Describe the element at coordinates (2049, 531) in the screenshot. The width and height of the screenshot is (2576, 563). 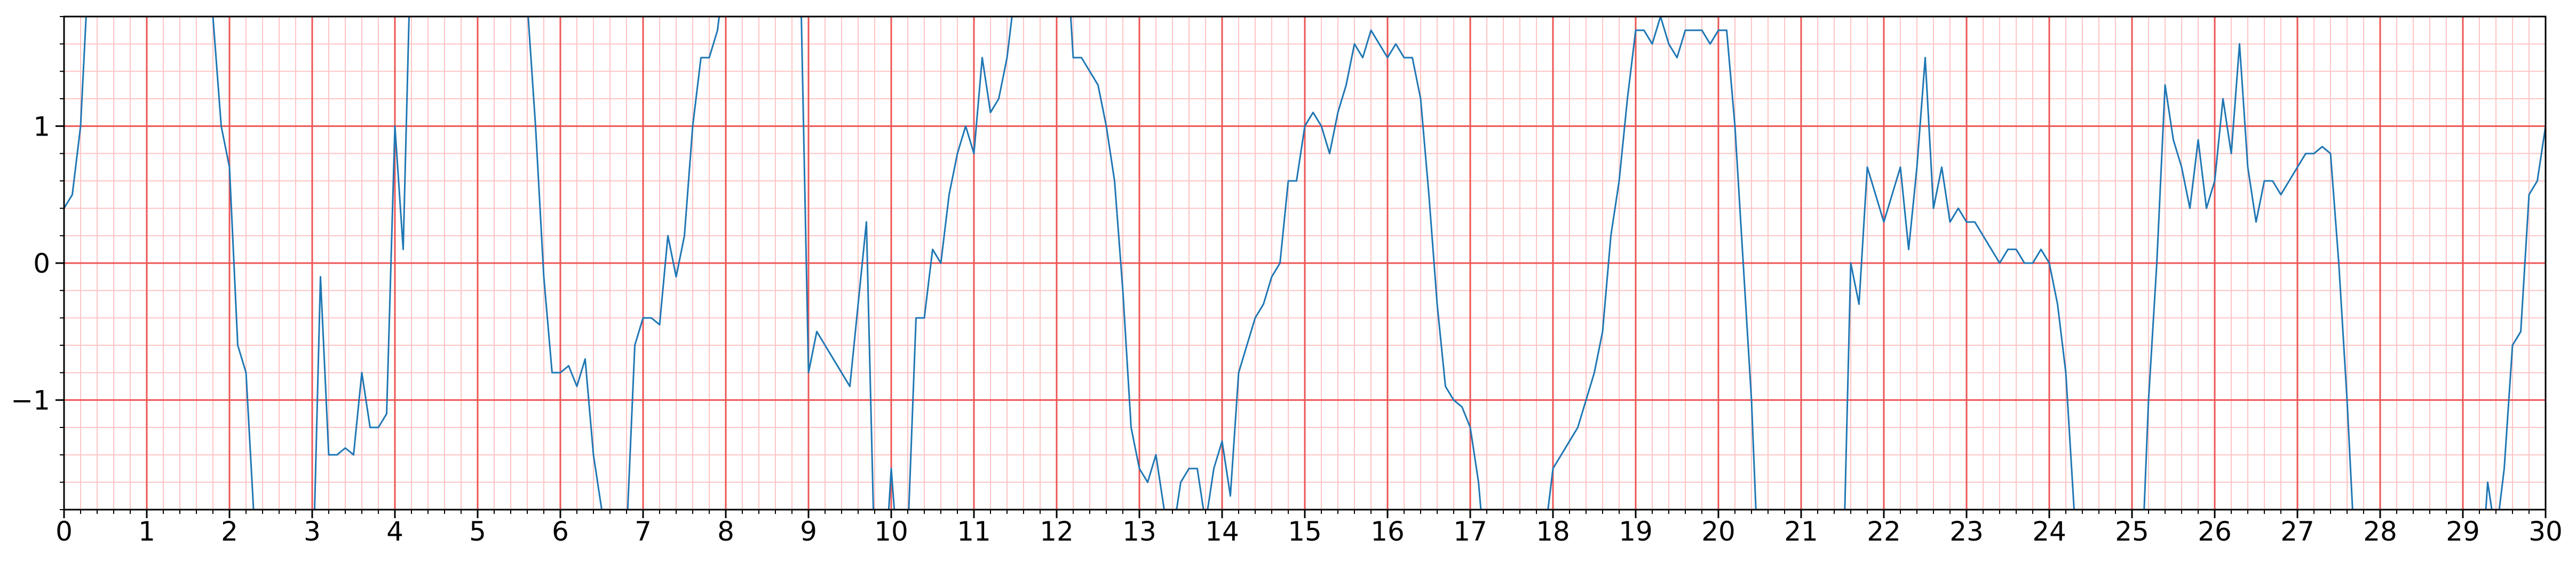
I see `x-tick-label: 24` at that location.